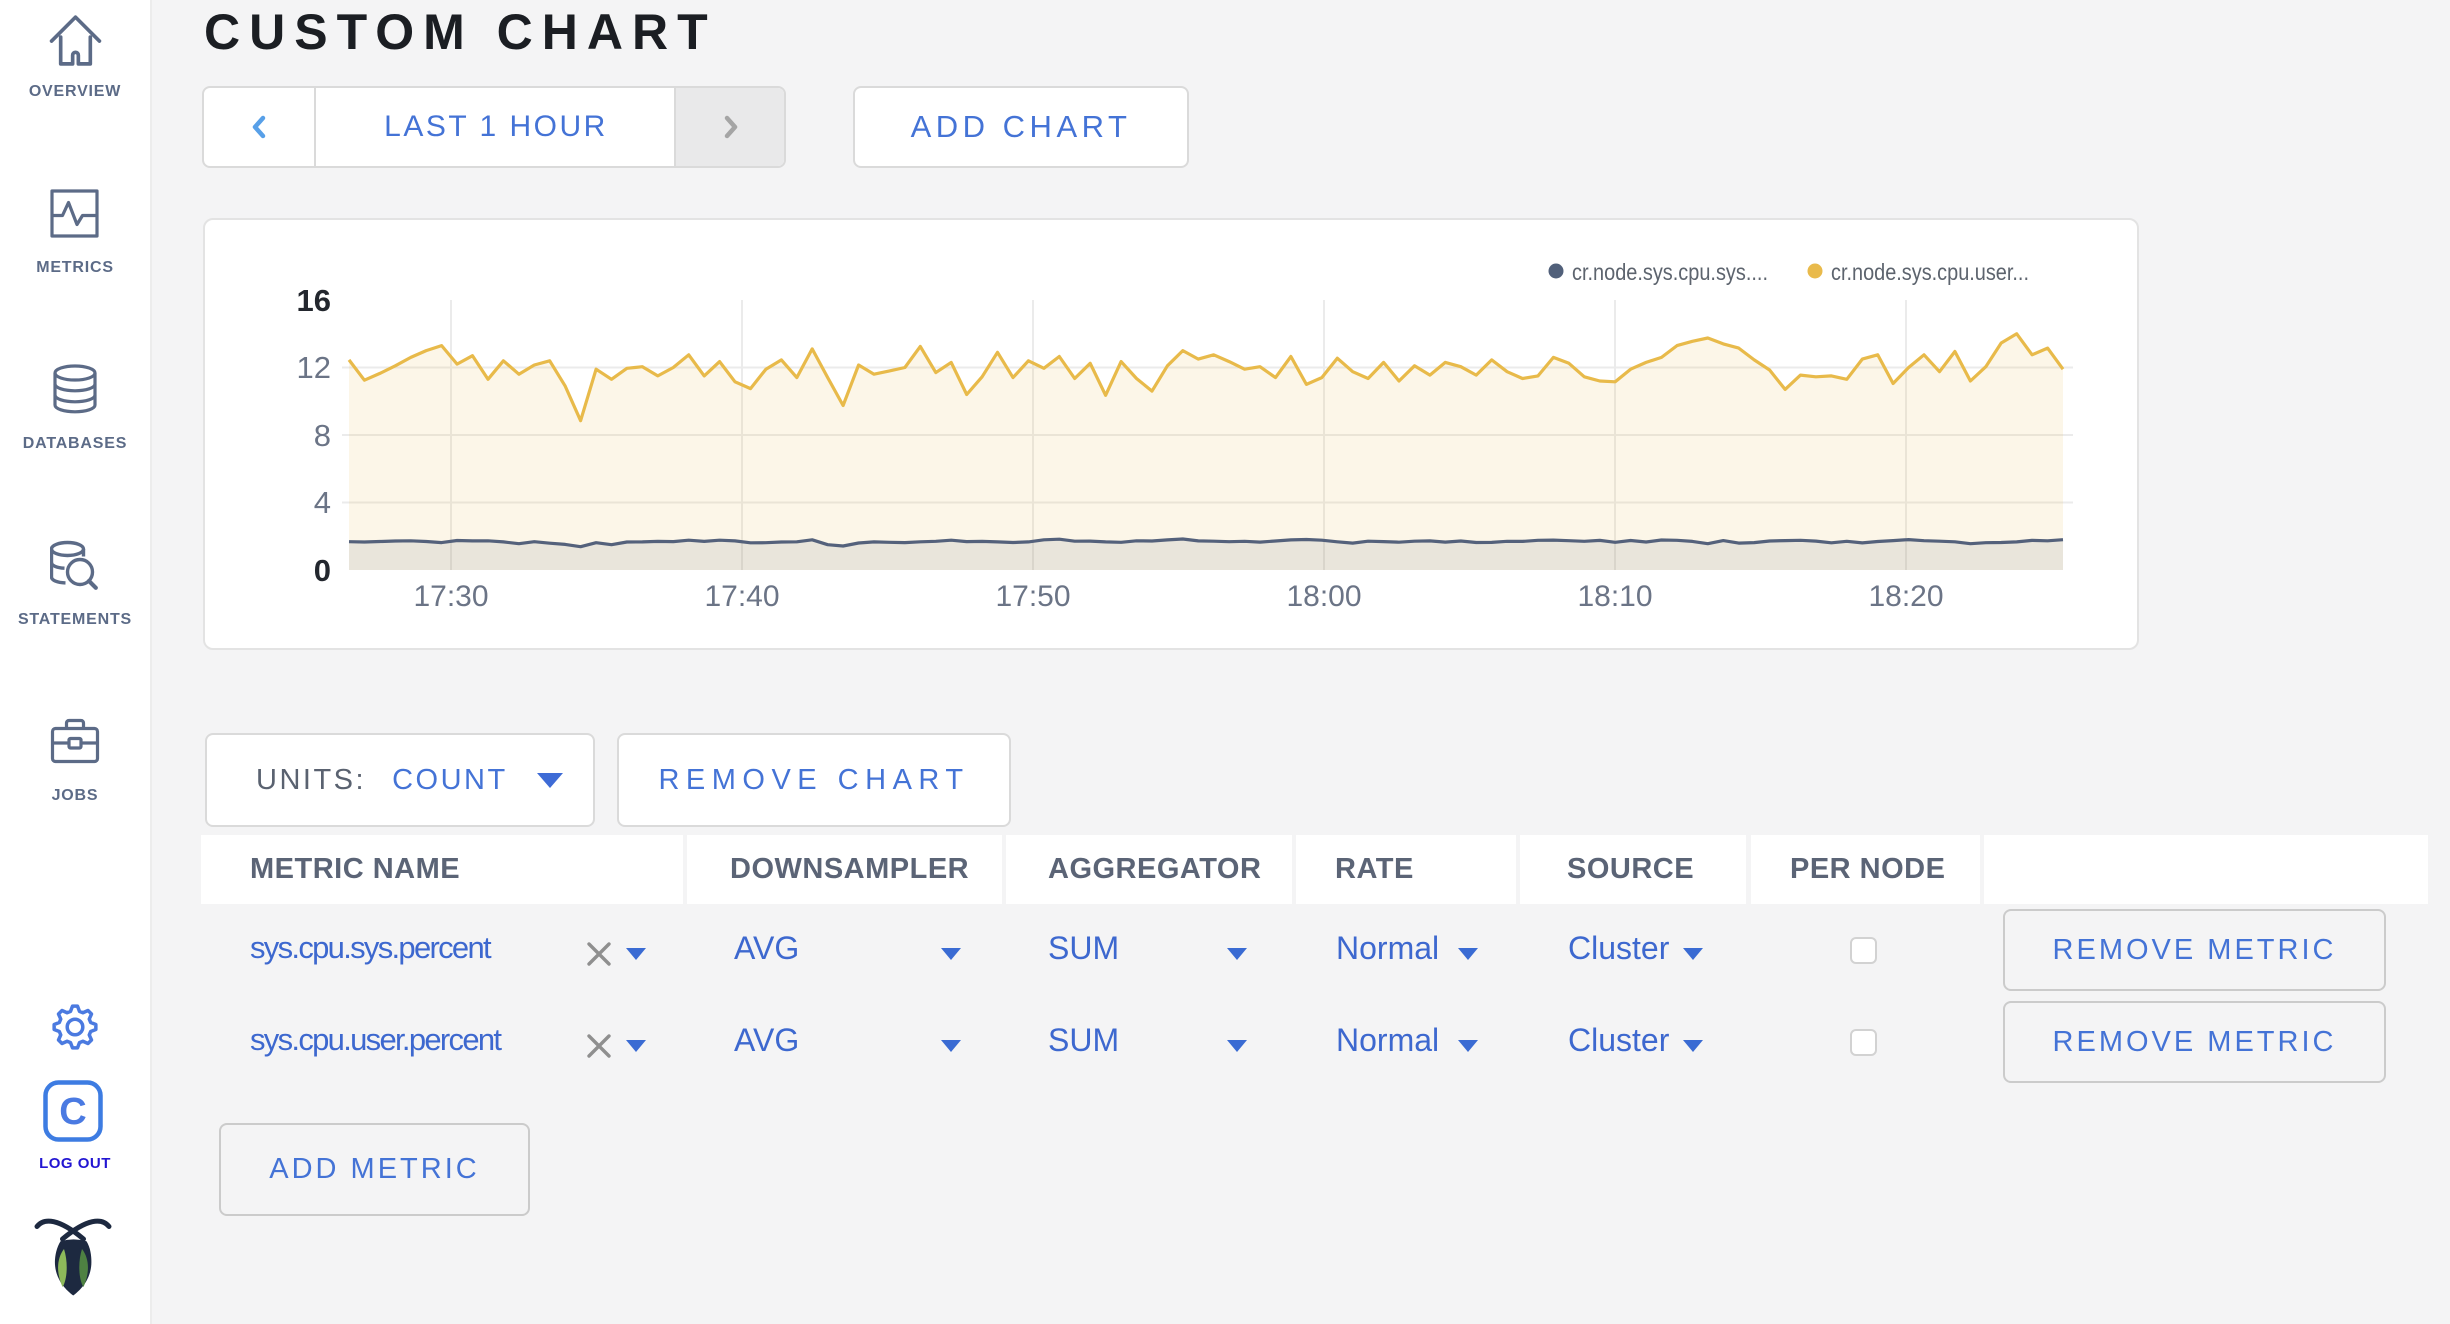 The image size is (2450, 1324). I want to click on svg-text: 17:30, so click(450, 596).